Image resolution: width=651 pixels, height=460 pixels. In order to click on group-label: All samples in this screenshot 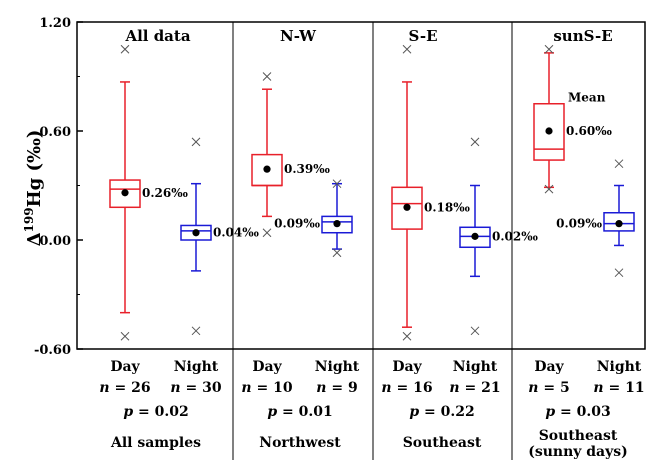, I will do `click(155, 443)`.